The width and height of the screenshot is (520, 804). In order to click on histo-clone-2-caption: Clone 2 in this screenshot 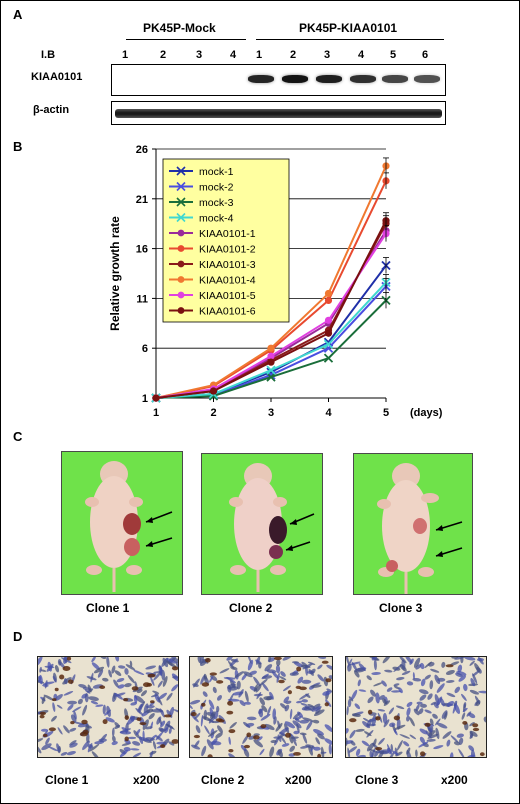, I will do `click(223, 780)`.